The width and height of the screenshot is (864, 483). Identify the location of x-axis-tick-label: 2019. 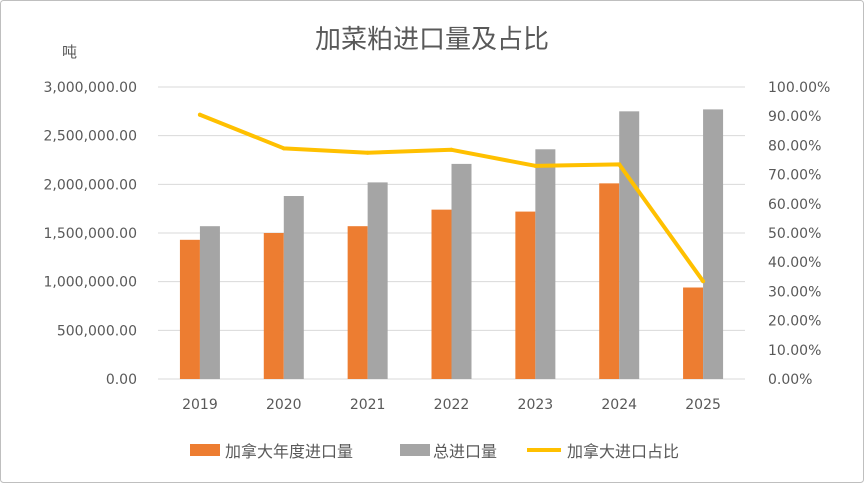
(200, 405).